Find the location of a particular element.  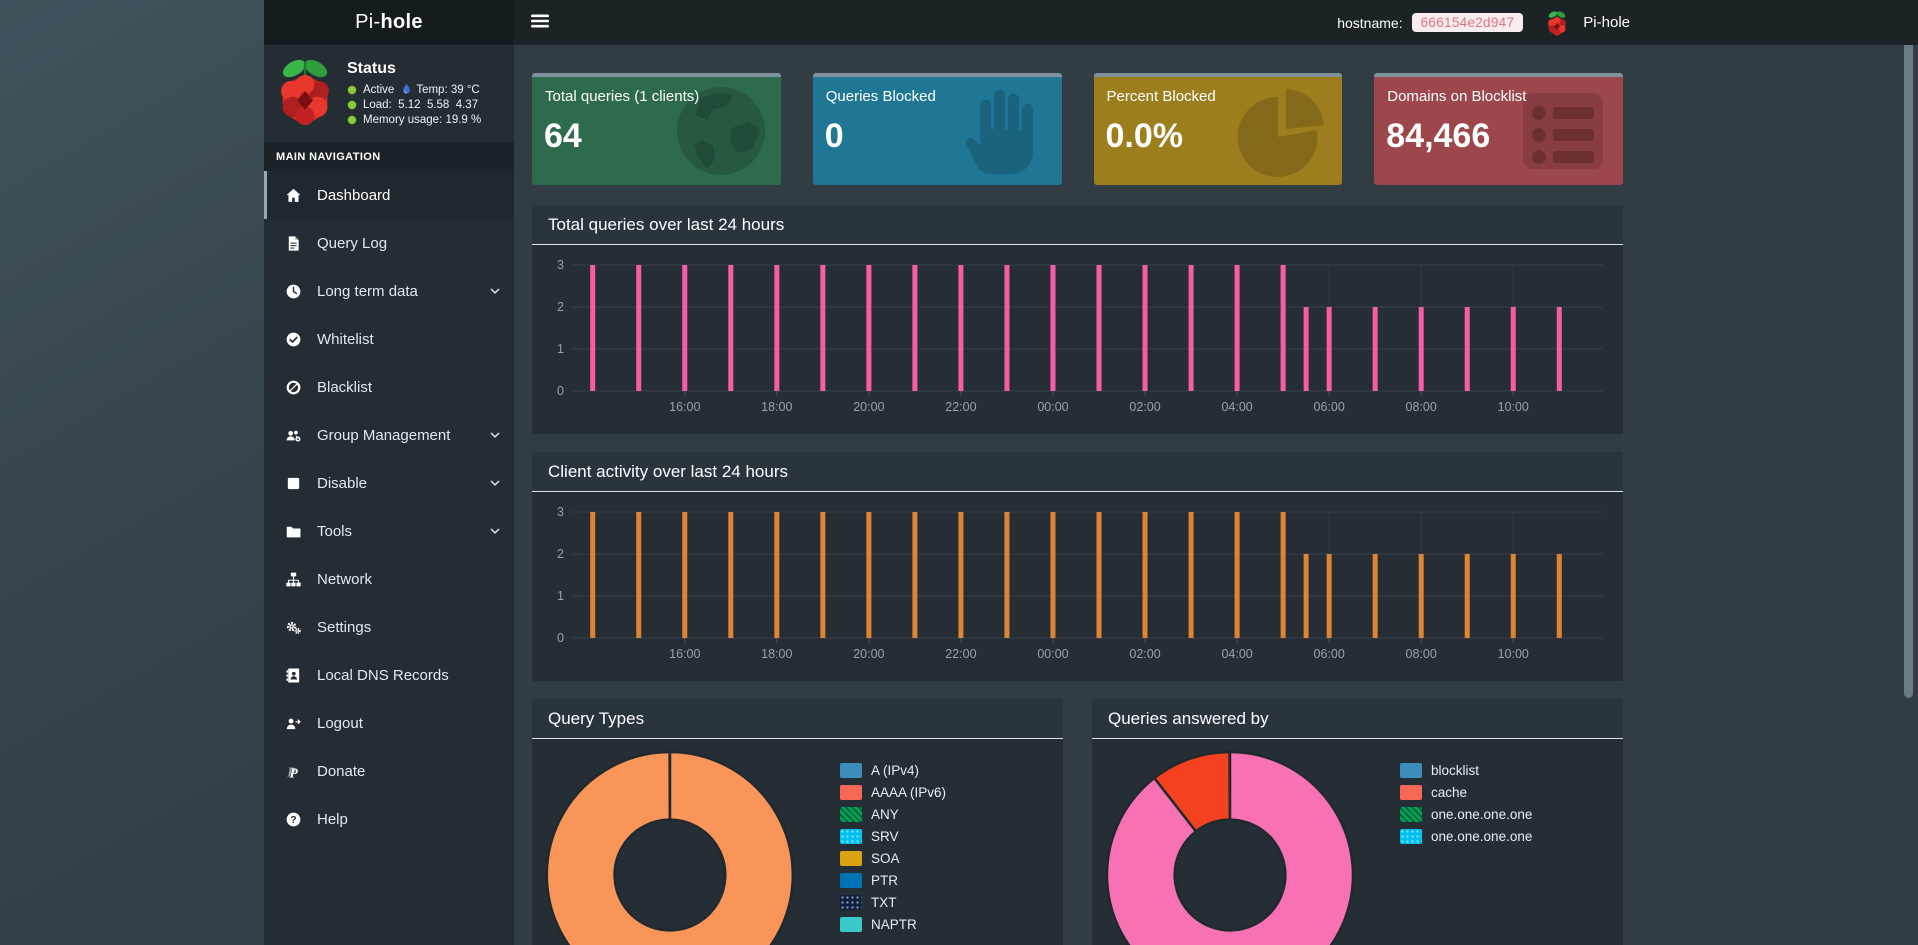

sidebar-item-logout: Logout is located at coordinates (389, 723).